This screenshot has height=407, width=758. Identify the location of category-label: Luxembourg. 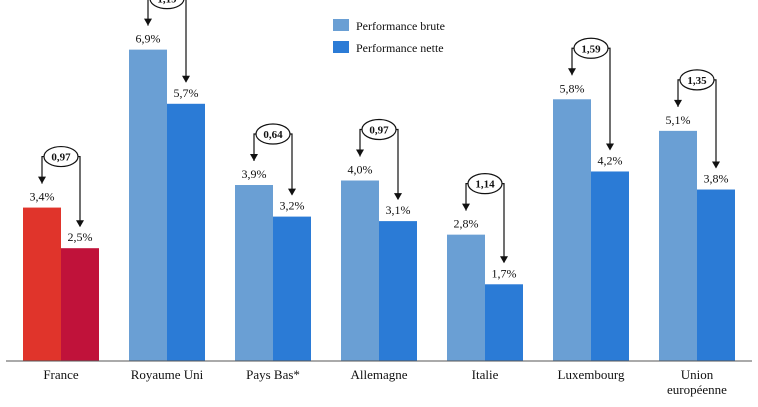
(591, 374).